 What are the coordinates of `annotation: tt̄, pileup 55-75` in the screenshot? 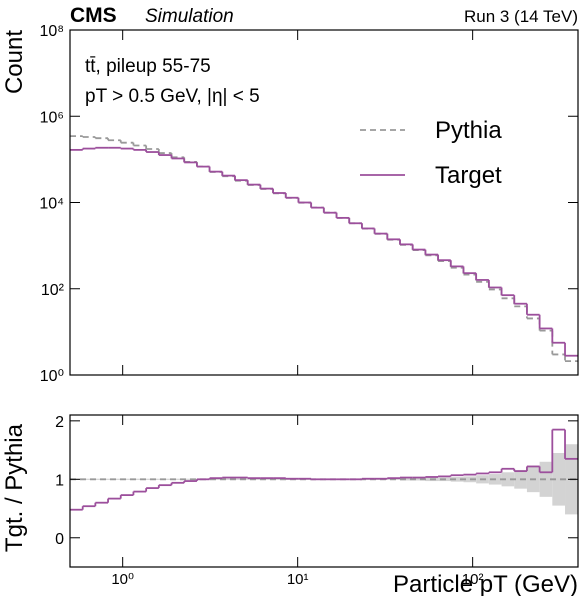 It's located at (148, 66).